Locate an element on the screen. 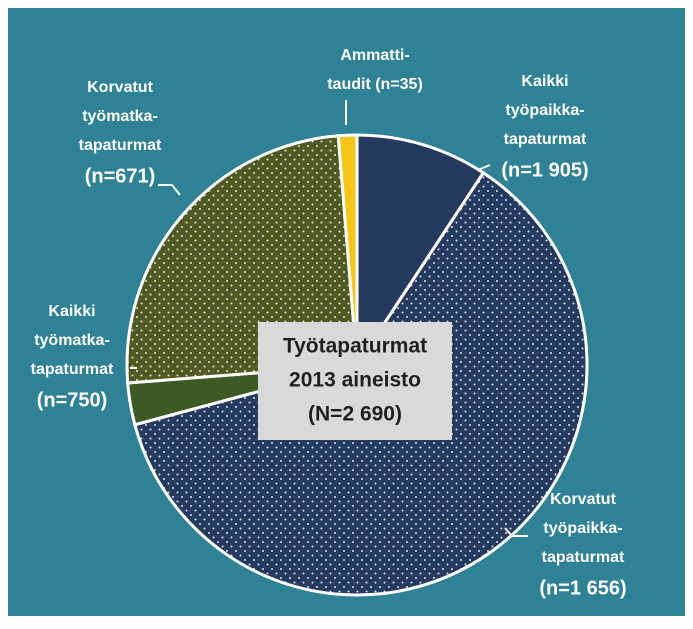 The image size is (693, 629). center-box is located at coordinates (355, 381).